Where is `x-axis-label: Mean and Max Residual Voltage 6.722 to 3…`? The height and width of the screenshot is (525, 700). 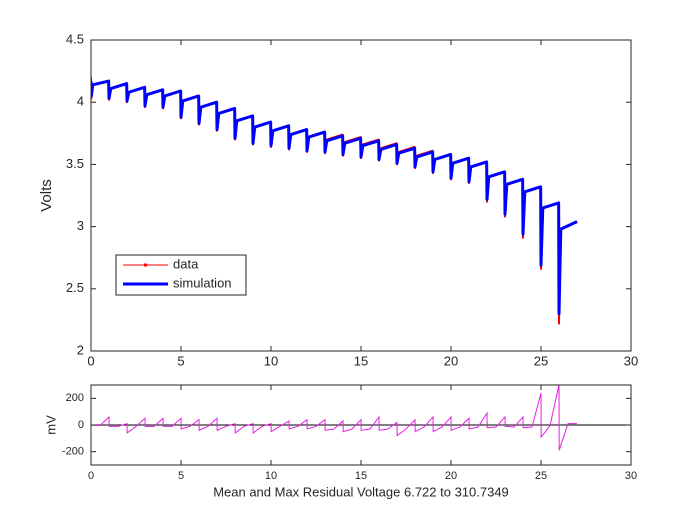
x-axis-label: Mean and Max Residual Voltage 6.722 to 3… is located at coordinates (361, 491).